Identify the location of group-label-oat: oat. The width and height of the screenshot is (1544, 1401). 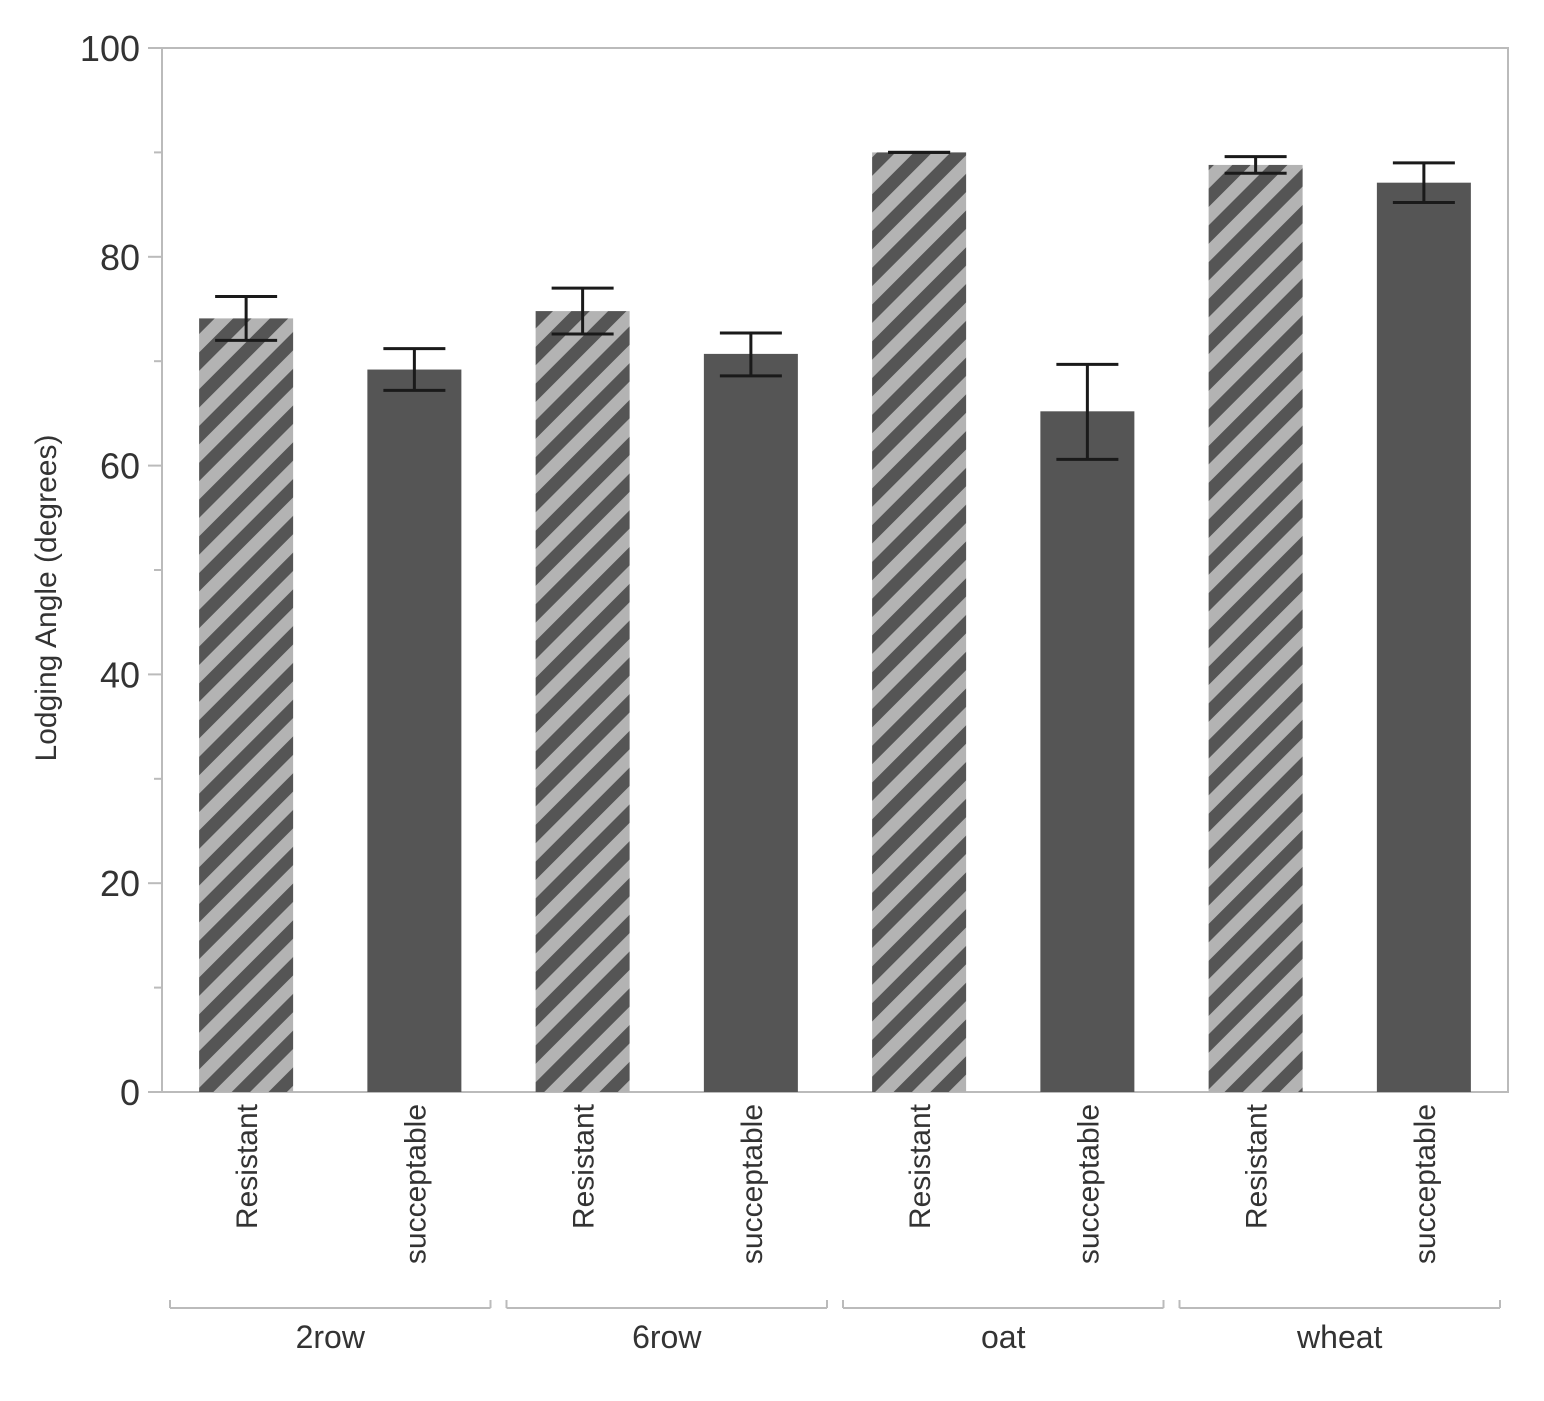
(1003, 1337).